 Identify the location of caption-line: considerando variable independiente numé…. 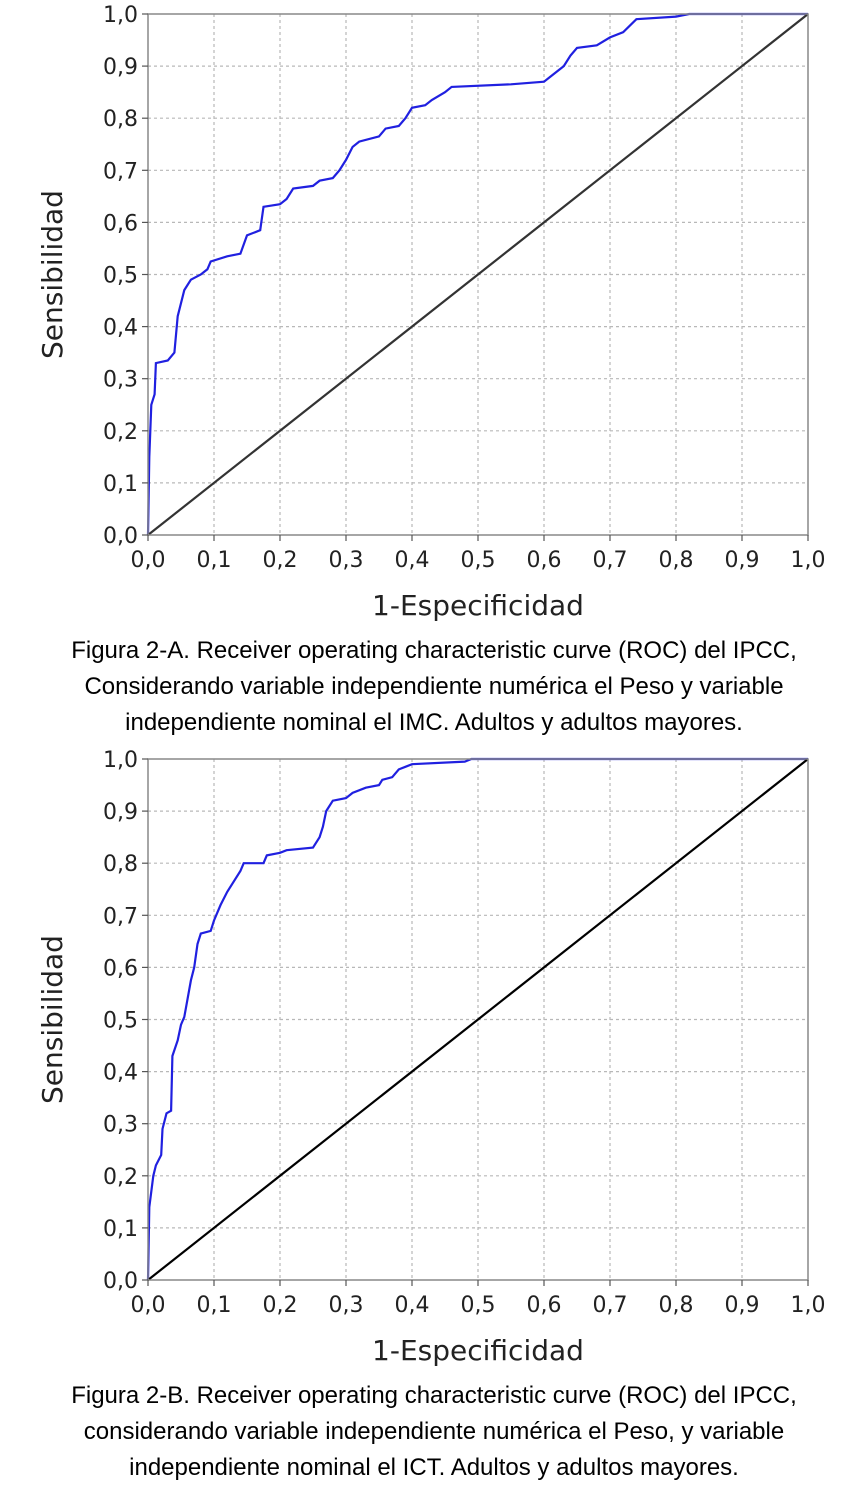
(434, 1431).